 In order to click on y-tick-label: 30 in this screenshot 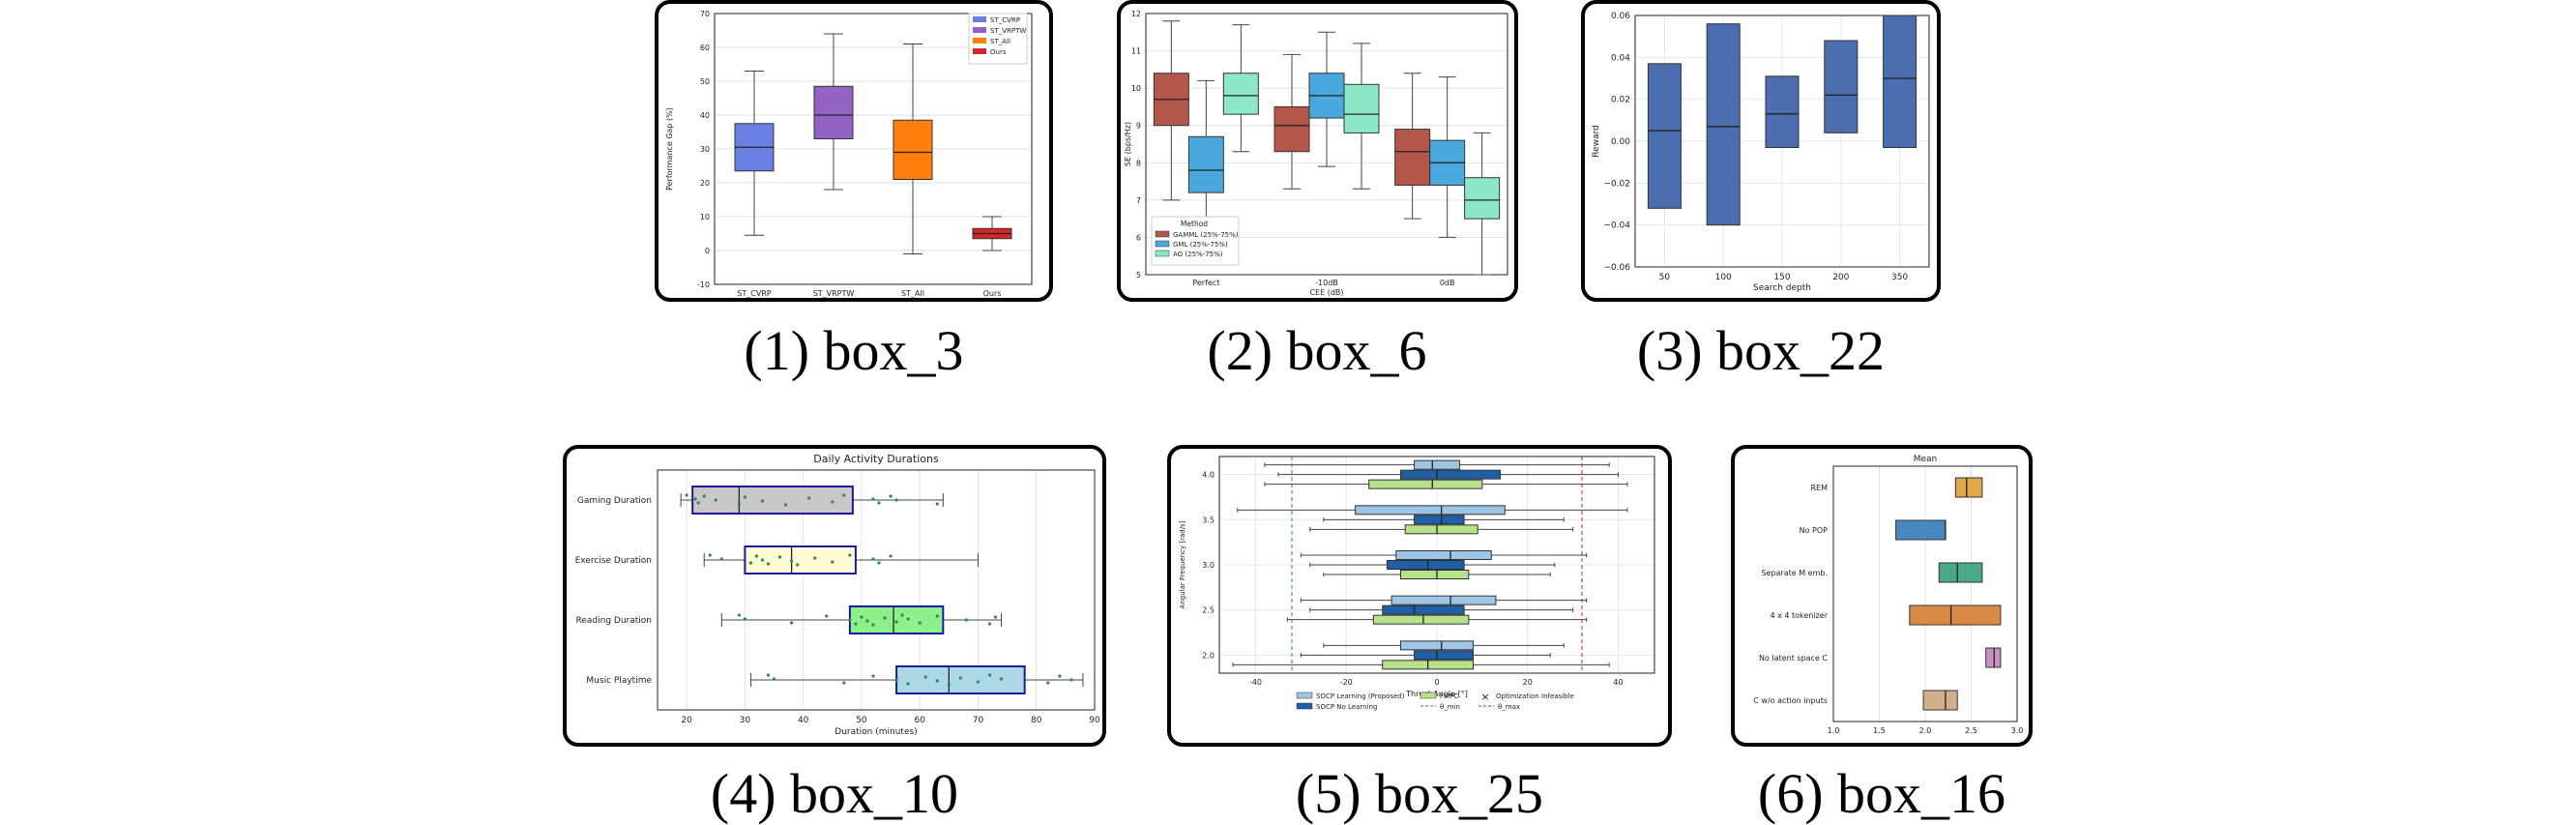, I will do `click(705, 149)`.